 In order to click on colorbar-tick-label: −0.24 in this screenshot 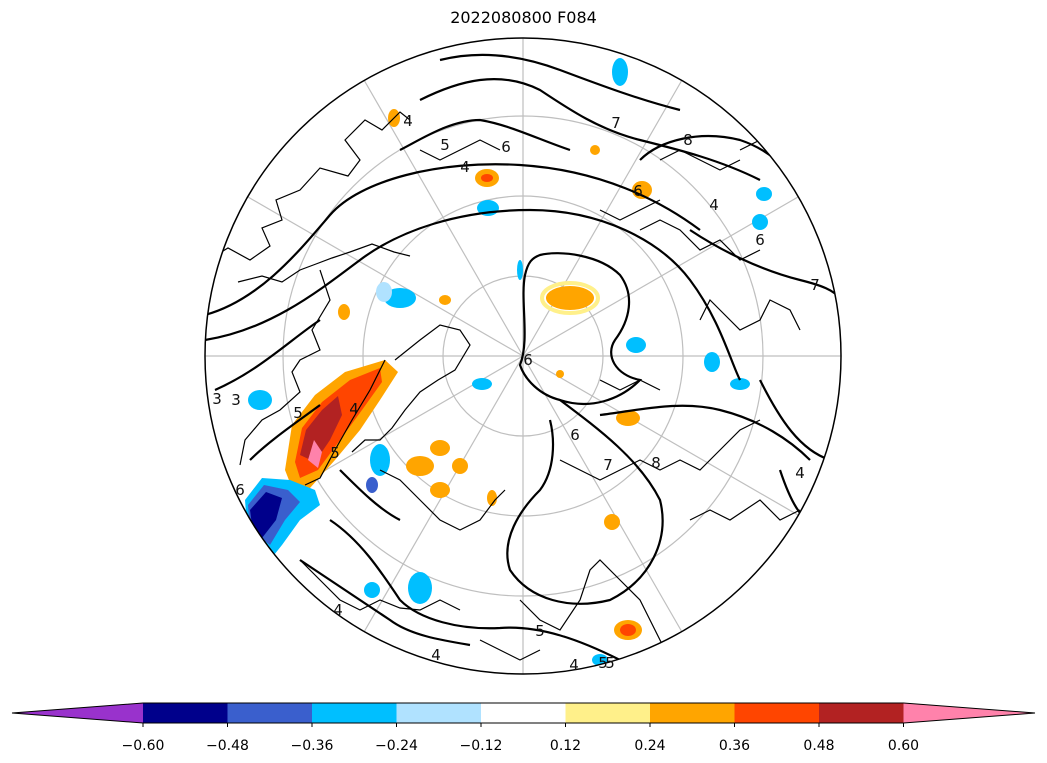, I will do `click(396, 746)`.